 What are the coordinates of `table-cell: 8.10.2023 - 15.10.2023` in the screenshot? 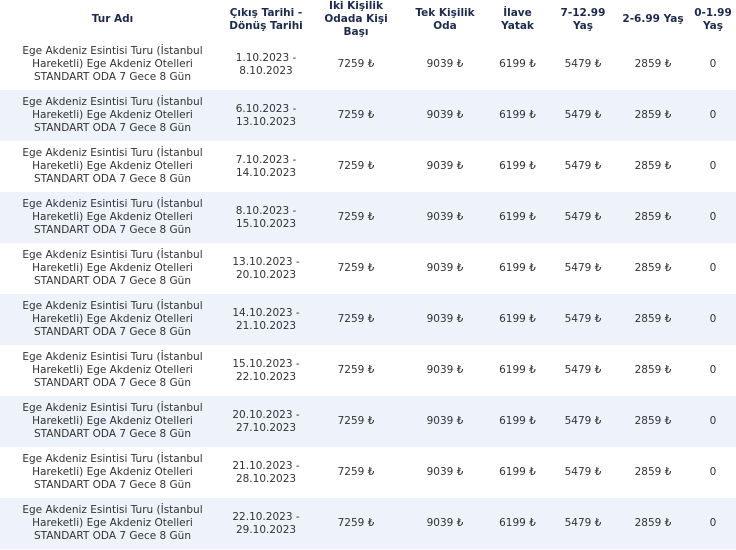 It's located at (266, 217).